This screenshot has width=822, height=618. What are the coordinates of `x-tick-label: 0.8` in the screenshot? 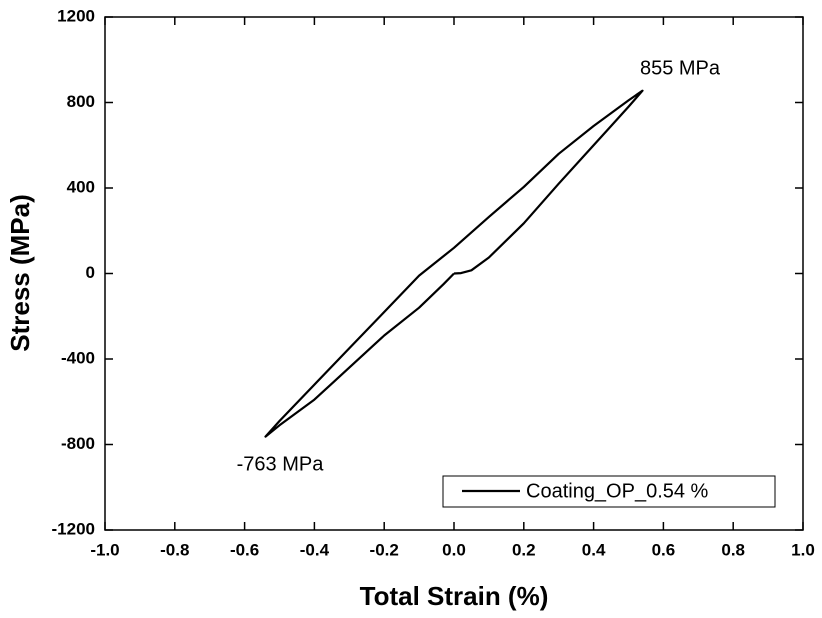 It's located at (733, 549).